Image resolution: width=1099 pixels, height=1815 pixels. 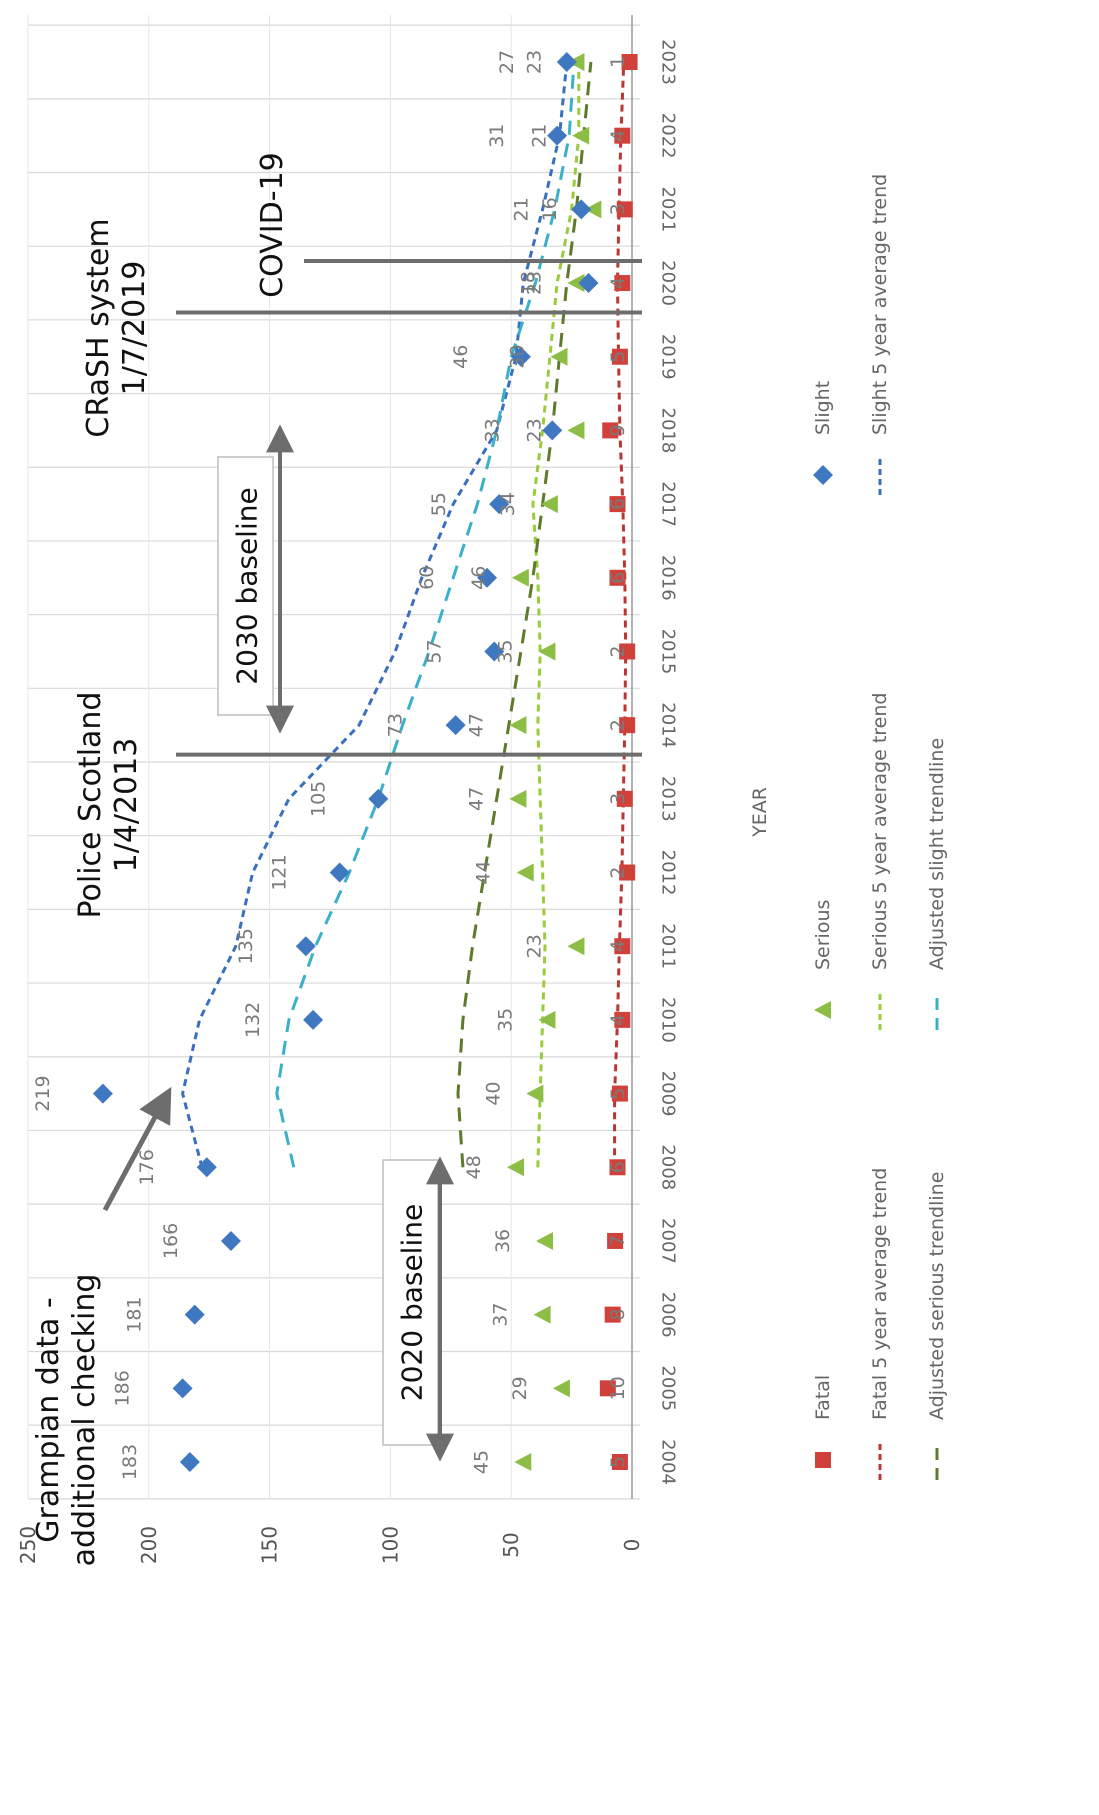 I want to click on year-tick-label: 2004, so click(x=668, y=1462).